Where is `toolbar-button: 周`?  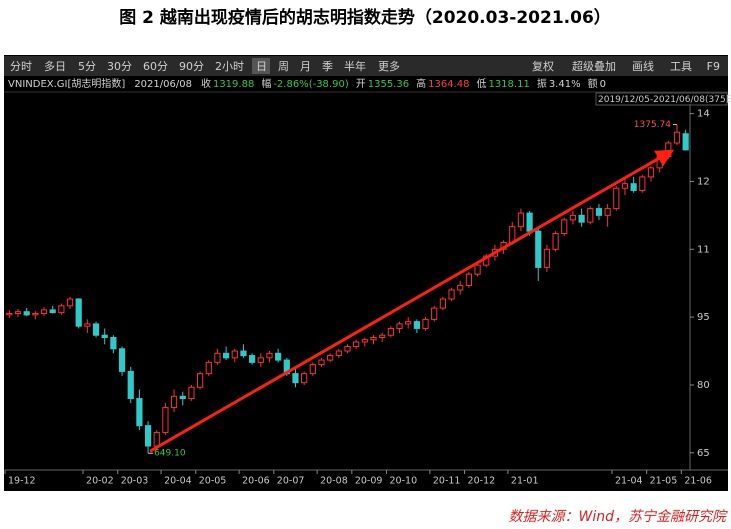 toolbar-button: 周 is located at coordinates (283, 66).